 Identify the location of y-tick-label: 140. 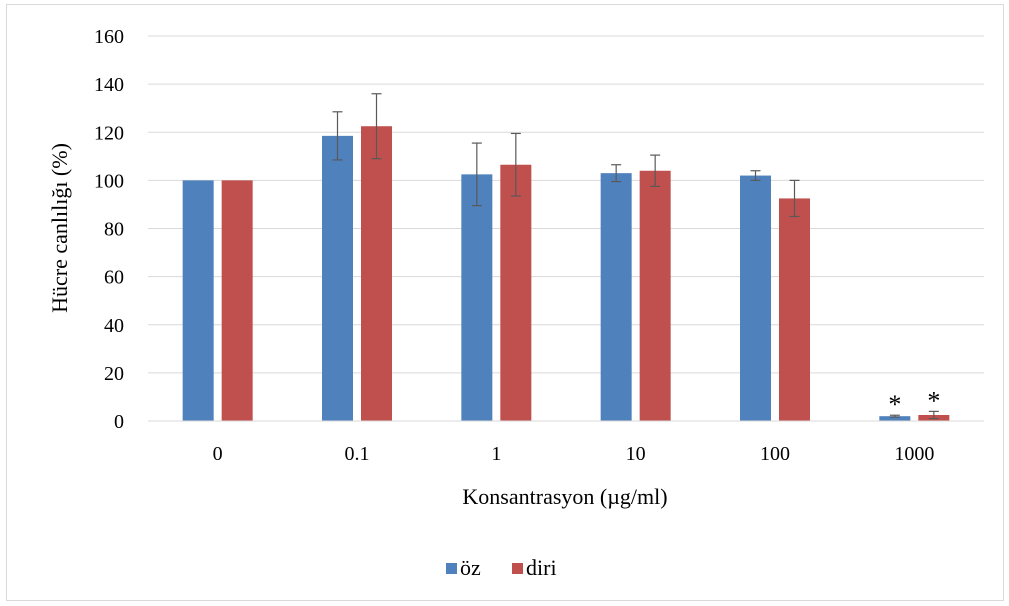
(109, 85).